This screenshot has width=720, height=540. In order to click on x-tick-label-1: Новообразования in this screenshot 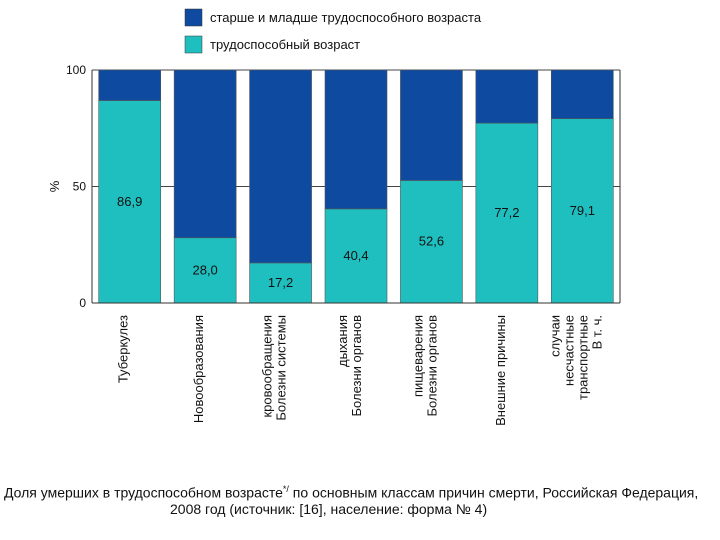, I will do `click(198, 369)`.